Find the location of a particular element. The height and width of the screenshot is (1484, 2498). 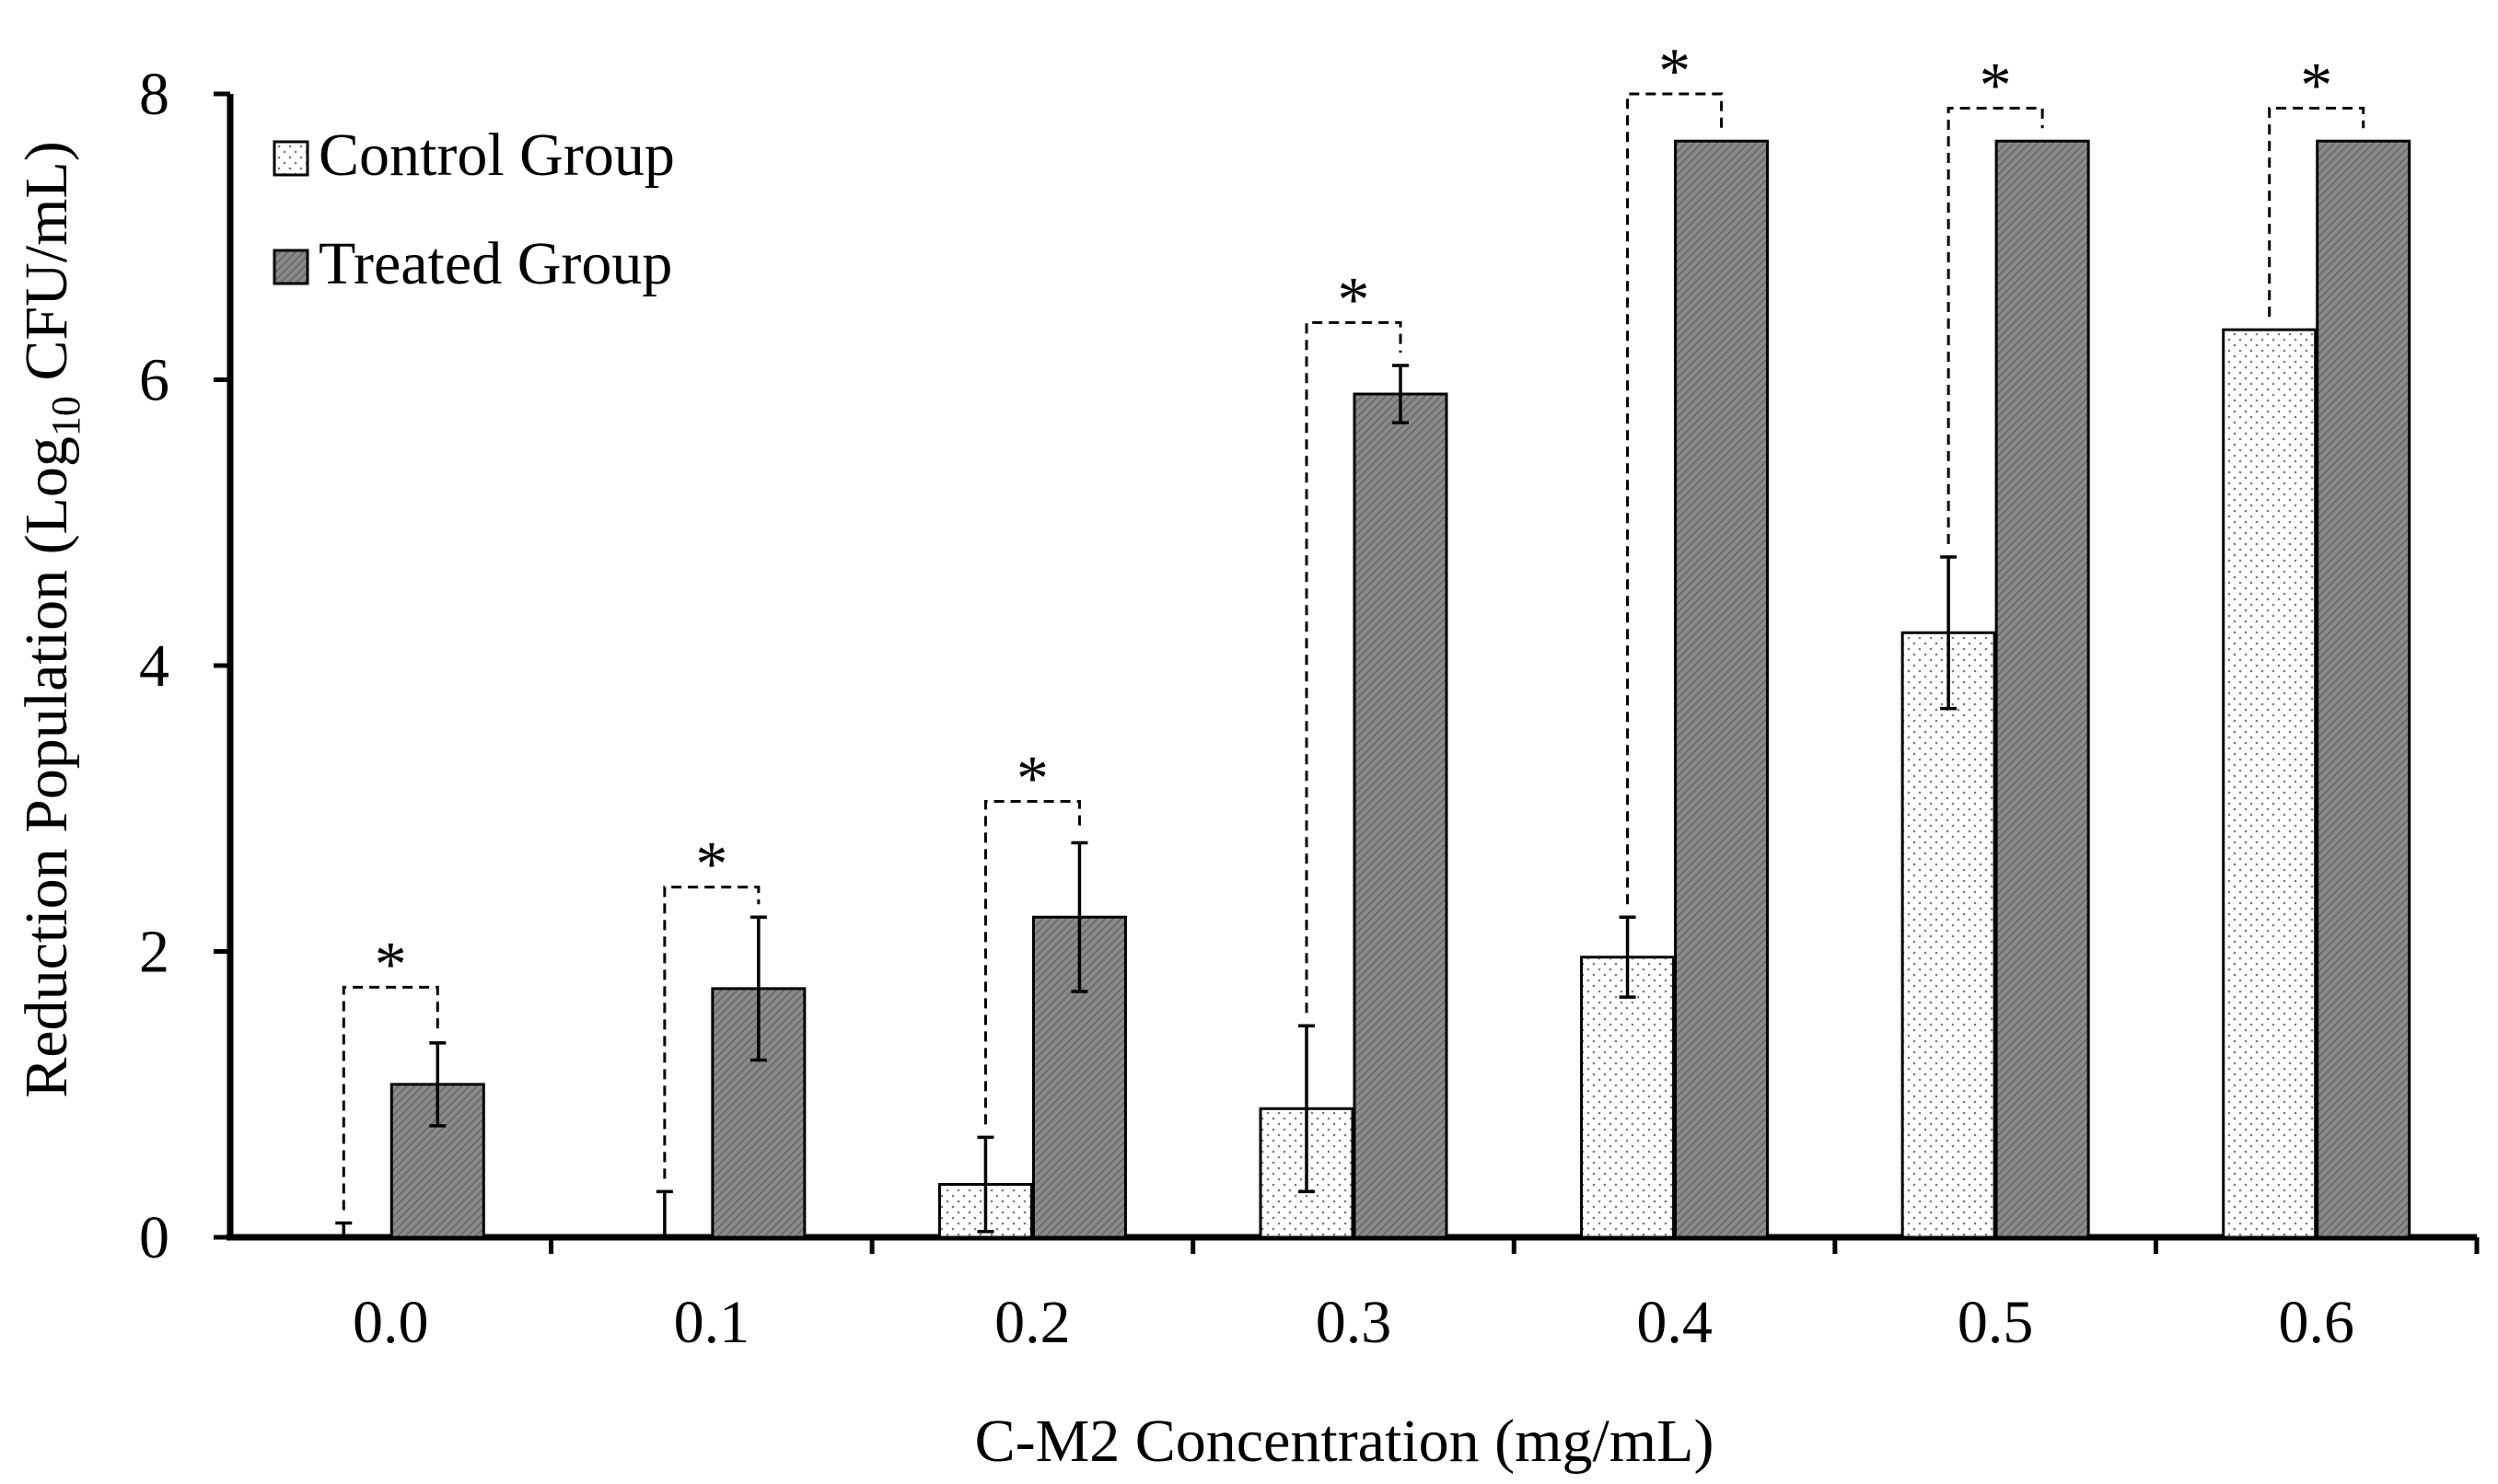

y-tick-label-0: 0 is located at coordinates (154, 1237).